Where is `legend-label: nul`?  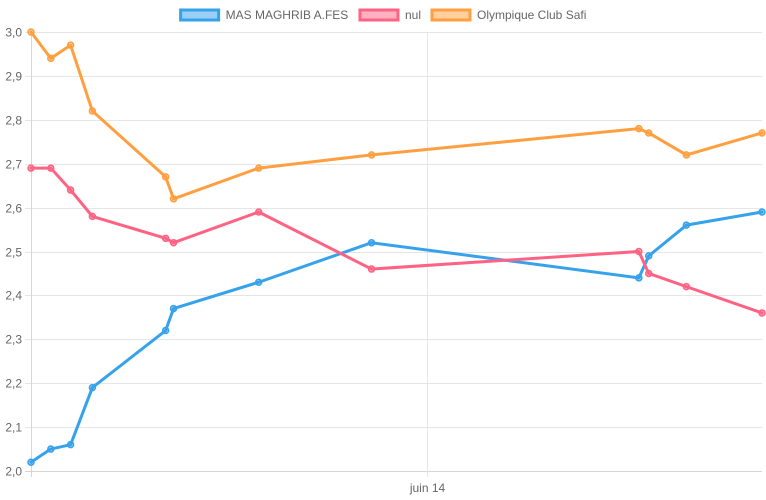
legend-label: nul is located at coordinates (413, 15).